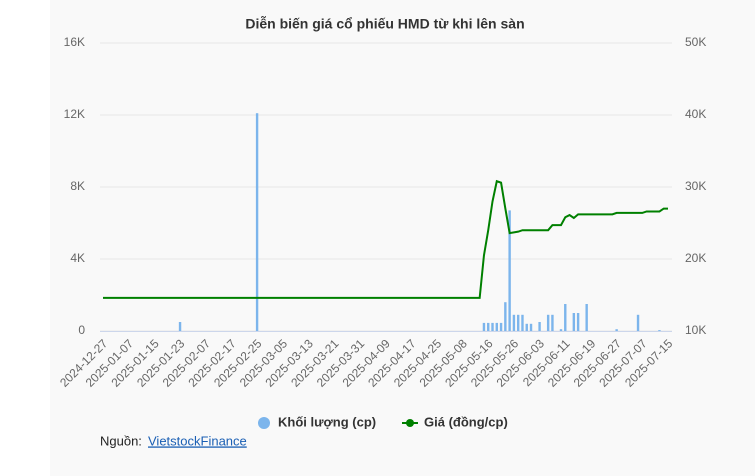 Image resolution: width=755 pixels, height=476 pixels. What do you see at coordinates (695, 114) in the screenshot?
I see `y2-tick-label: 40K` at bounding box center [695, 114].